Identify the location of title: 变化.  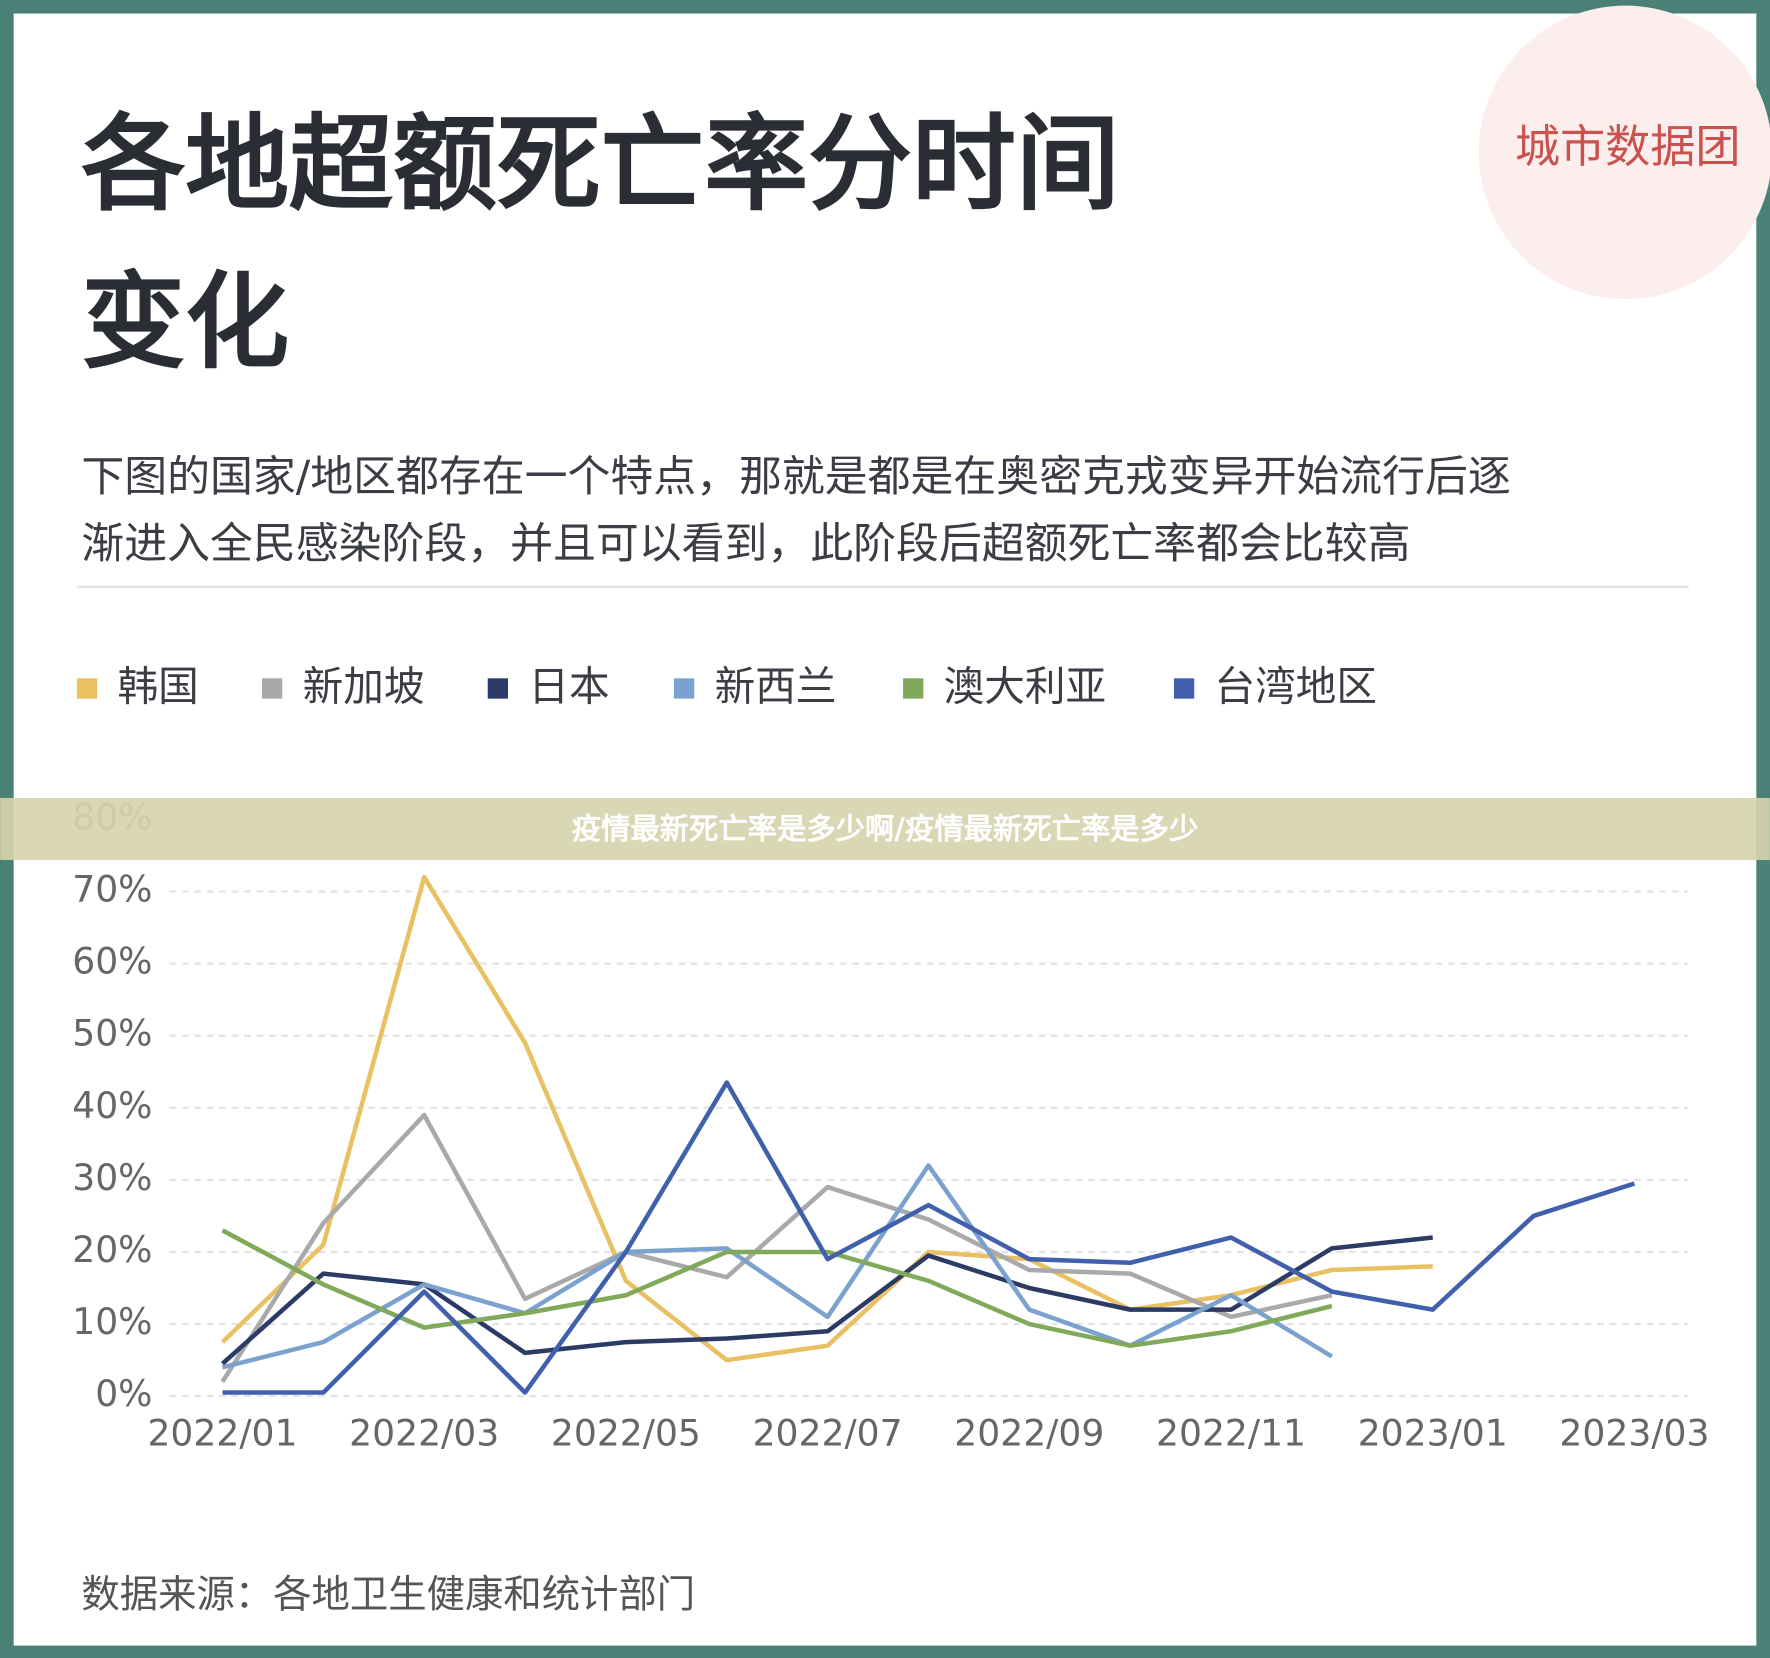
(185, 323).